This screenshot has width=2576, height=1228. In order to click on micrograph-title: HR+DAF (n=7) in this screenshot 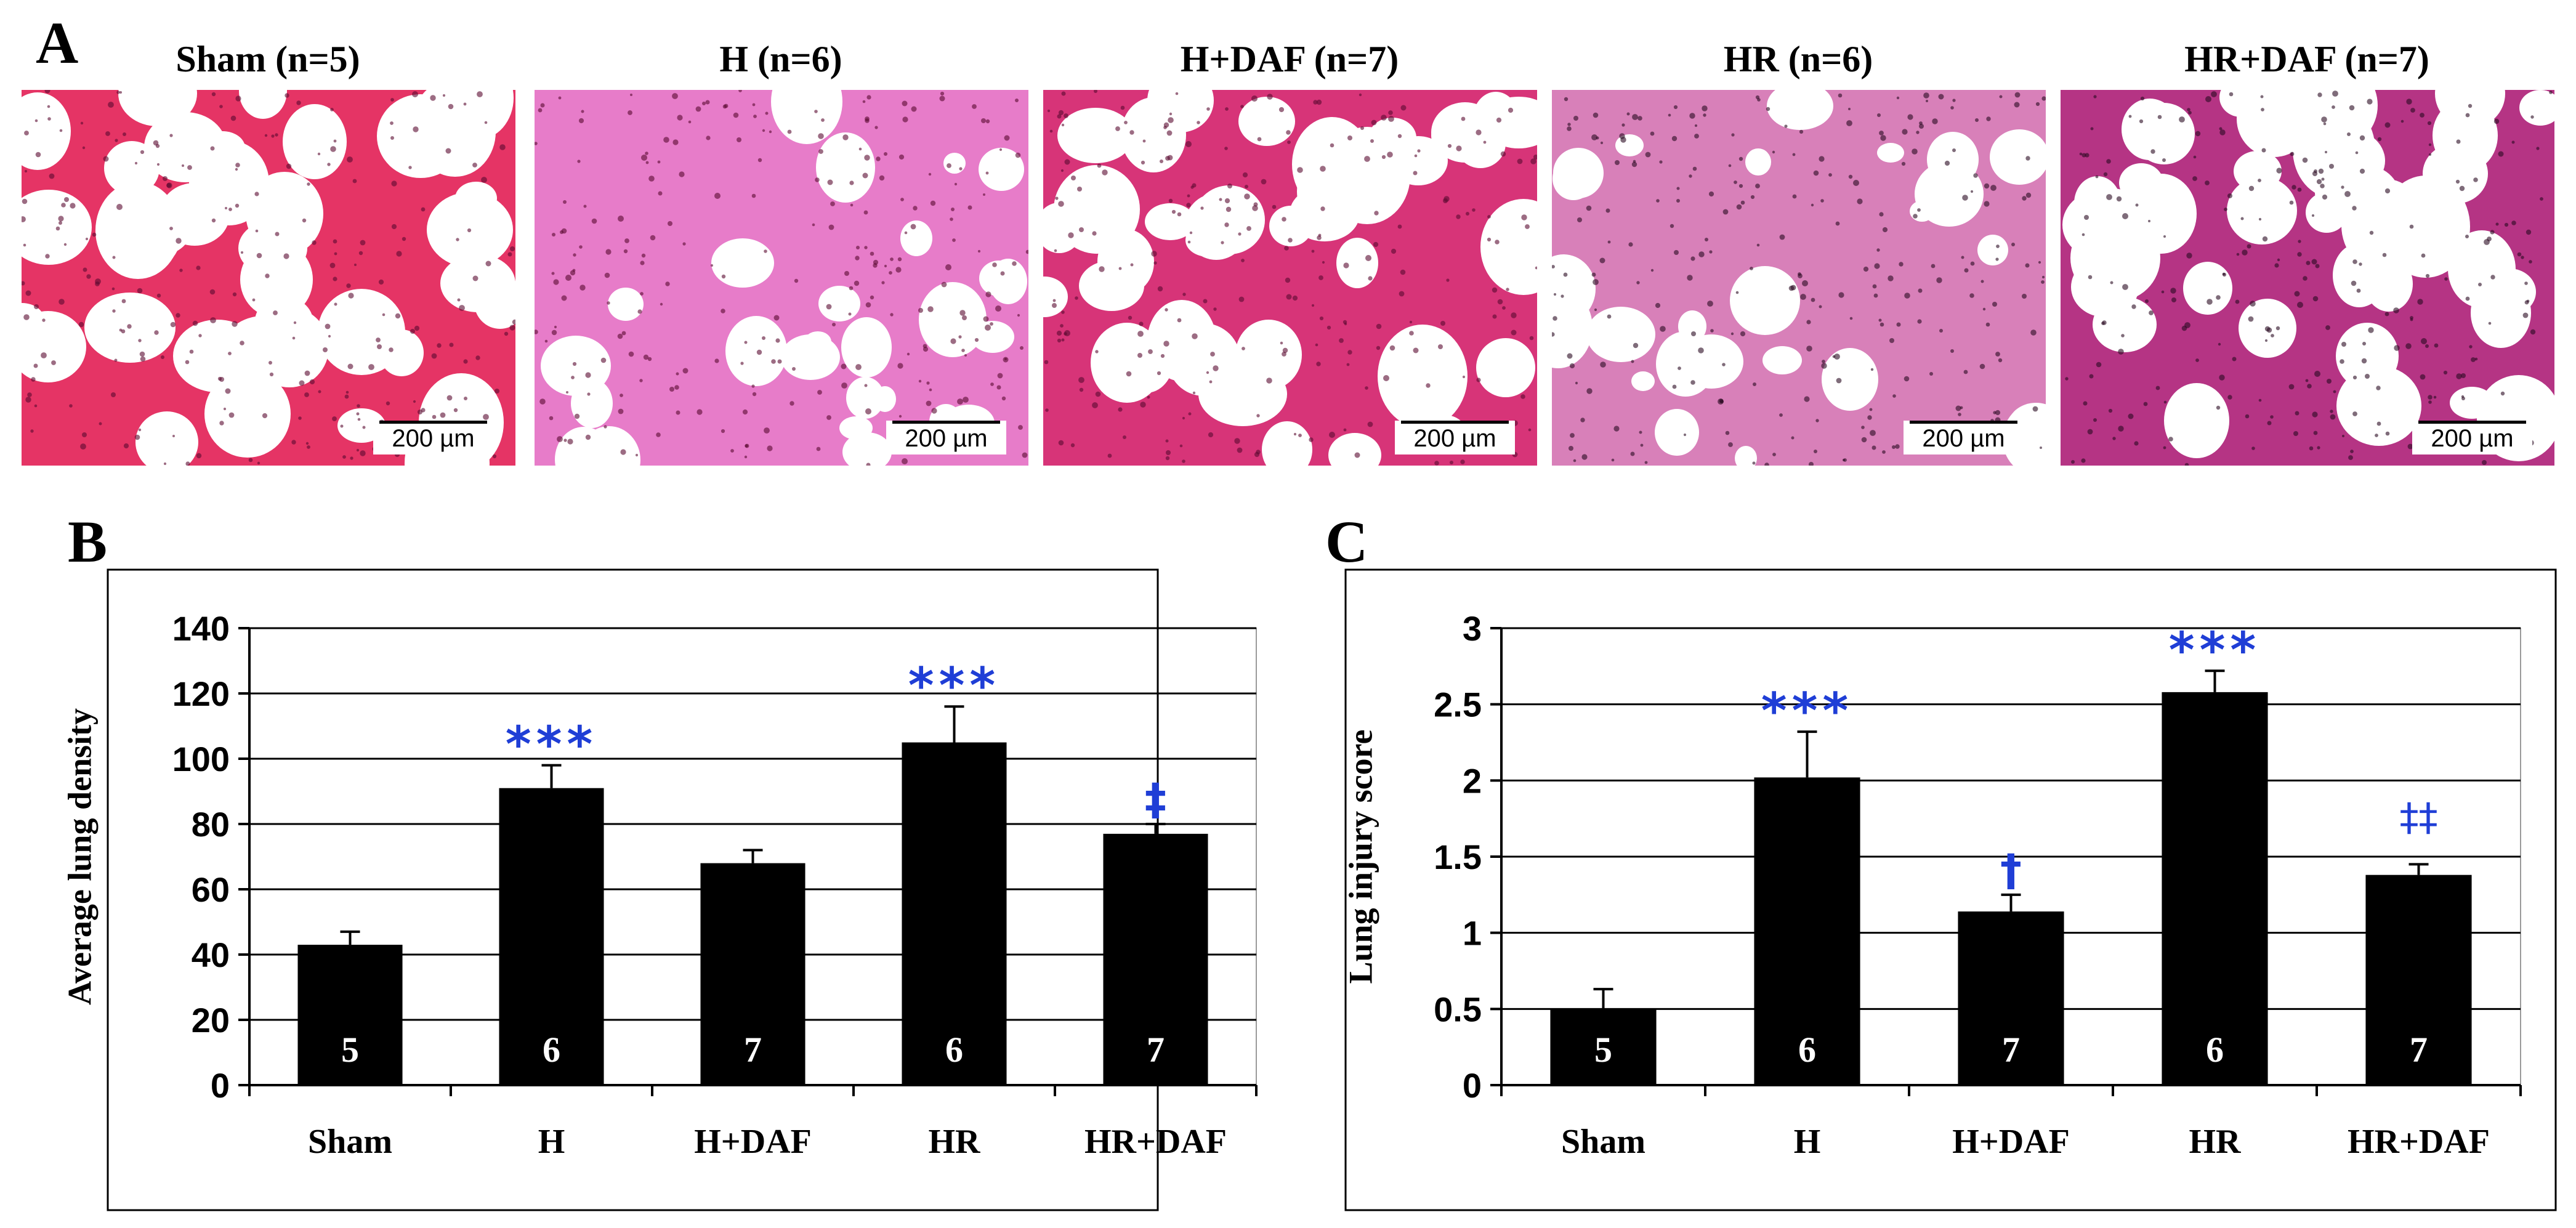, I will do `click(2306, 59)`.